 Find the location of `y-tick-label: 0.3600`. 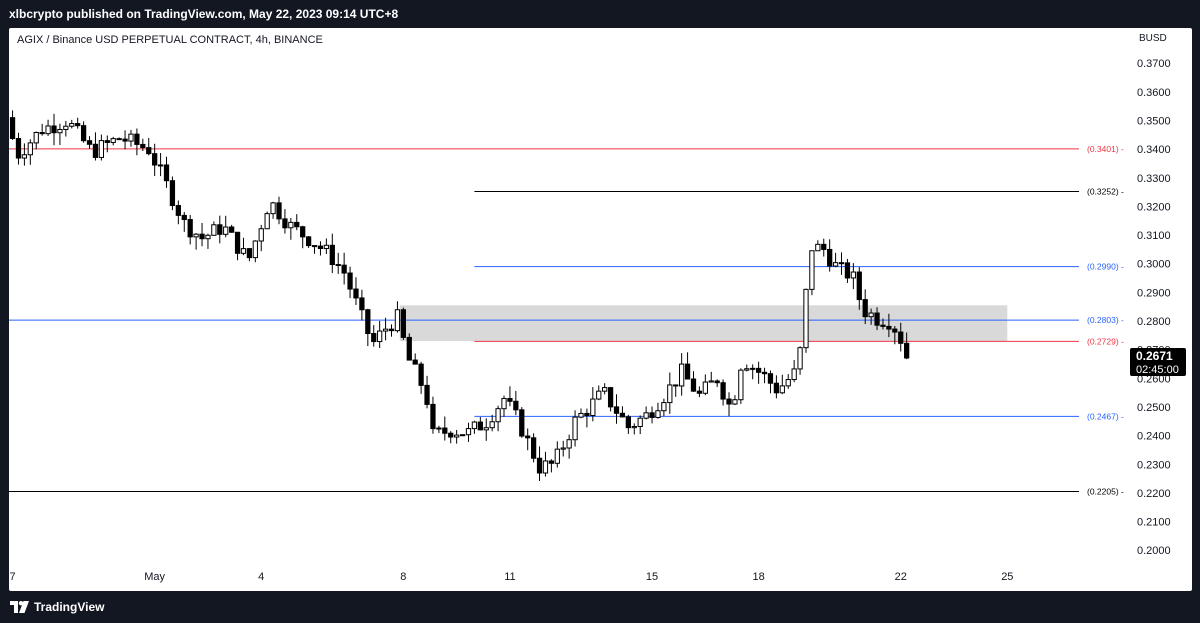

y-tick-label: 0.3600 is located at coordinates (1154, 93).